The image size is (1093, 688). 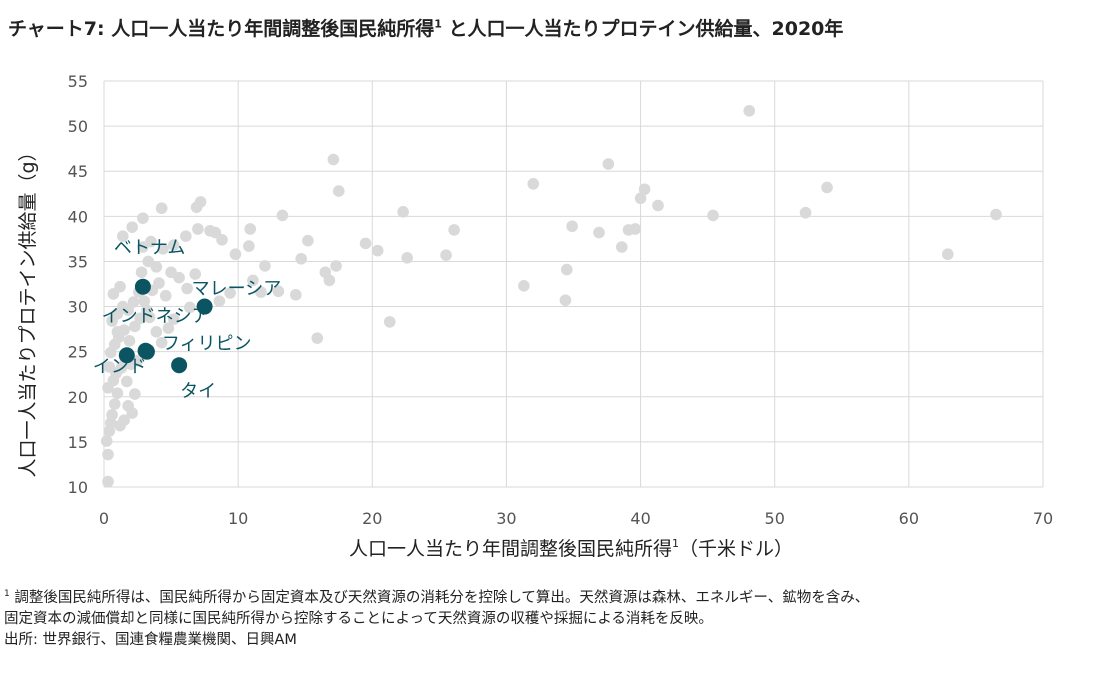 What do you see at coordinates (506, 518) in the screenshot?
I see `x-tick-label: 30` at bounding box center [506, 518].